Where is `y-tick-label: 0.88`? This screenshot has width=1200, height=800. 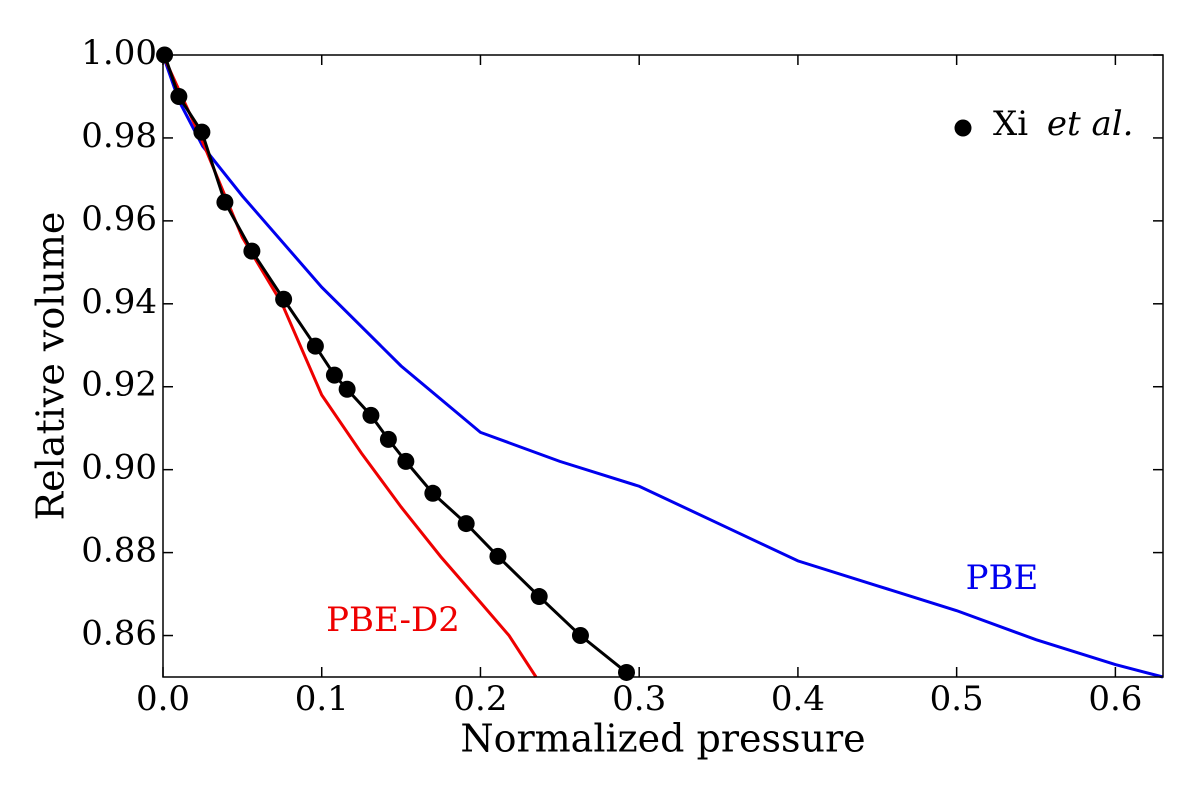
y-tick-label: 0.88 is located at coordinates (119, 551).